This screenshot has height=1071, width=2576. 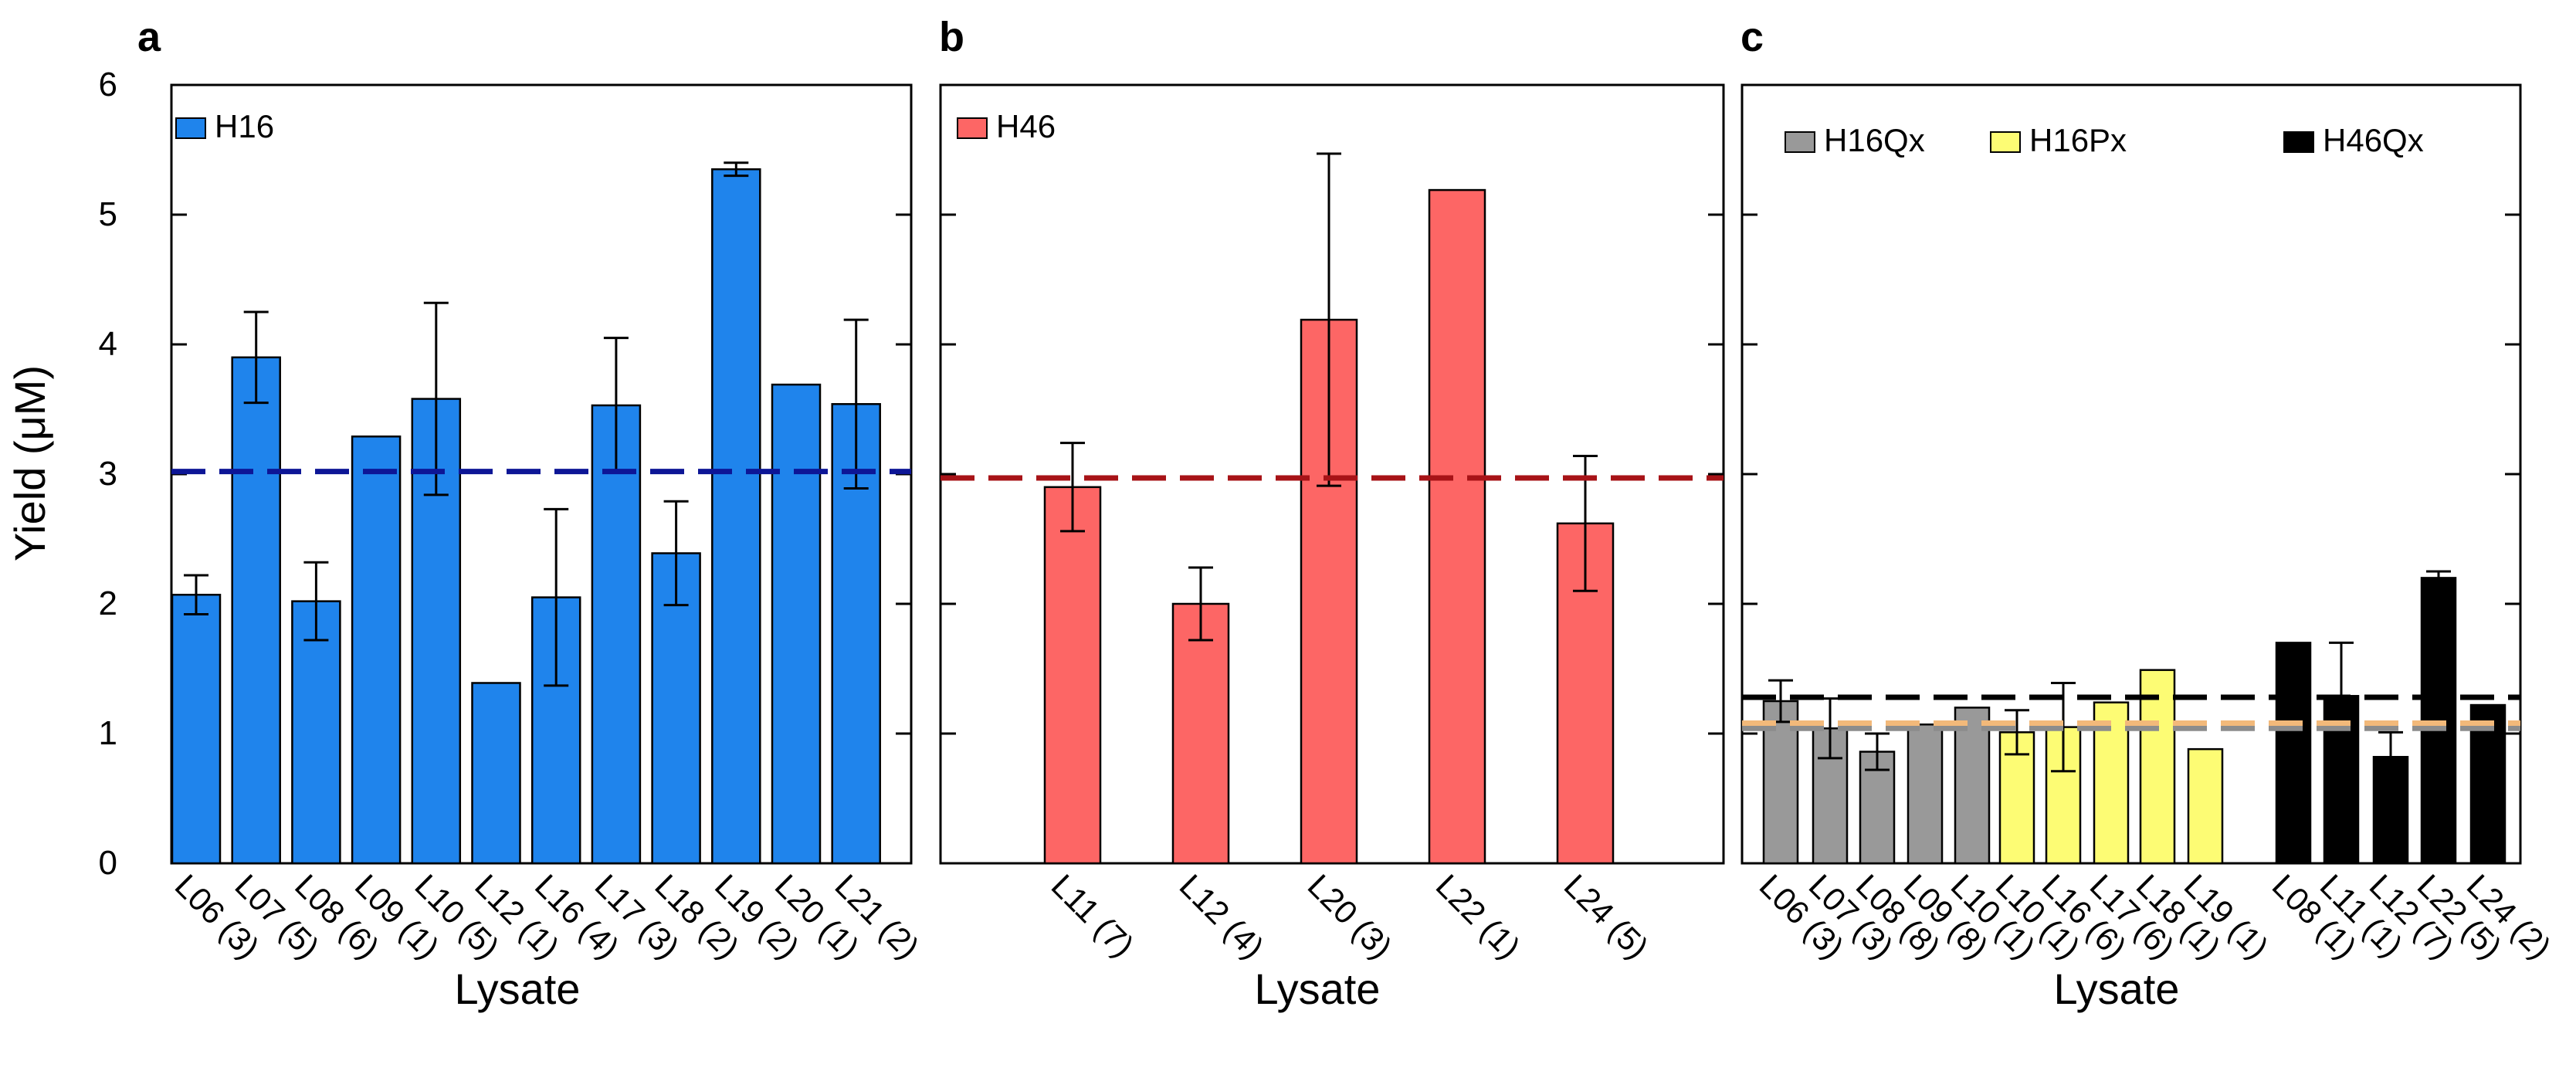 What do you see at coordinates (244, 126) in the screenshot?
I see `legend-label: H16` at bounding box center [244, 126].